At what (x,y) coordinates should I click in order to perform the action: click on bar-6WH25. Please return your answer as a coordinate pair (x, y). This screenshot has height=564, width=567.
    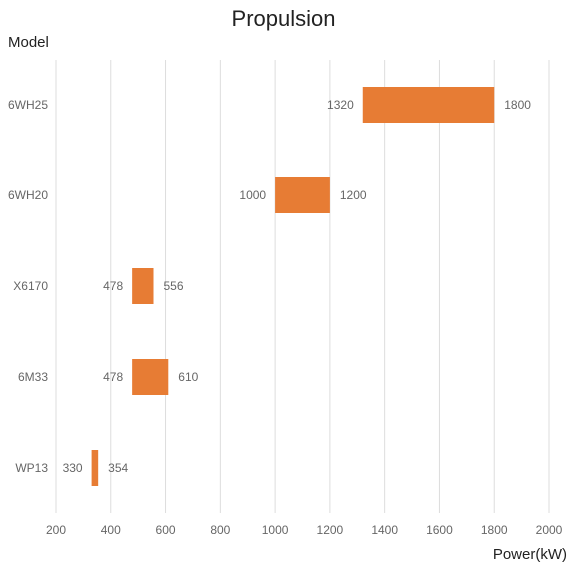
    Looking at the image, I should click on (428, 105).